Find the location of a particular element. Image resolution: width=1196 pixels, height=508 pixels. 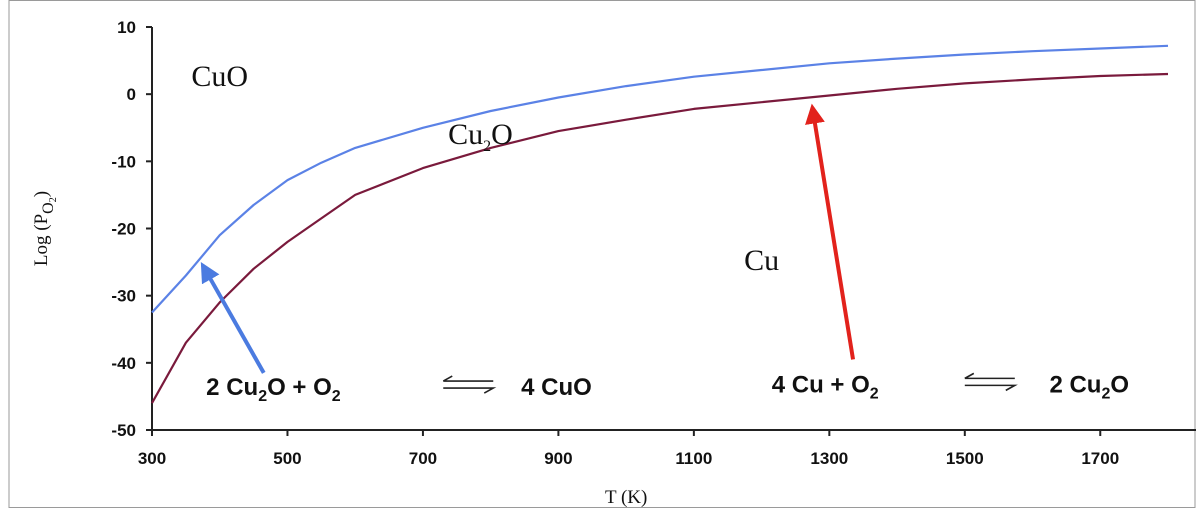

x-tick-label: 300 is located at coordinates (152, 458).